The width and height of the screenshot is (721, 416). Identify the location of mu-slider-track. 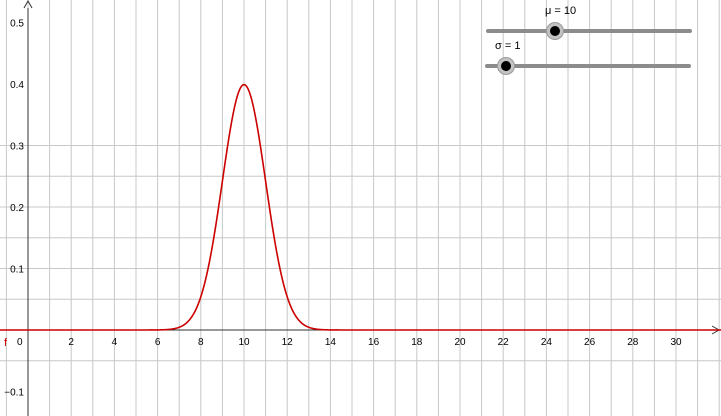
(589, 31).